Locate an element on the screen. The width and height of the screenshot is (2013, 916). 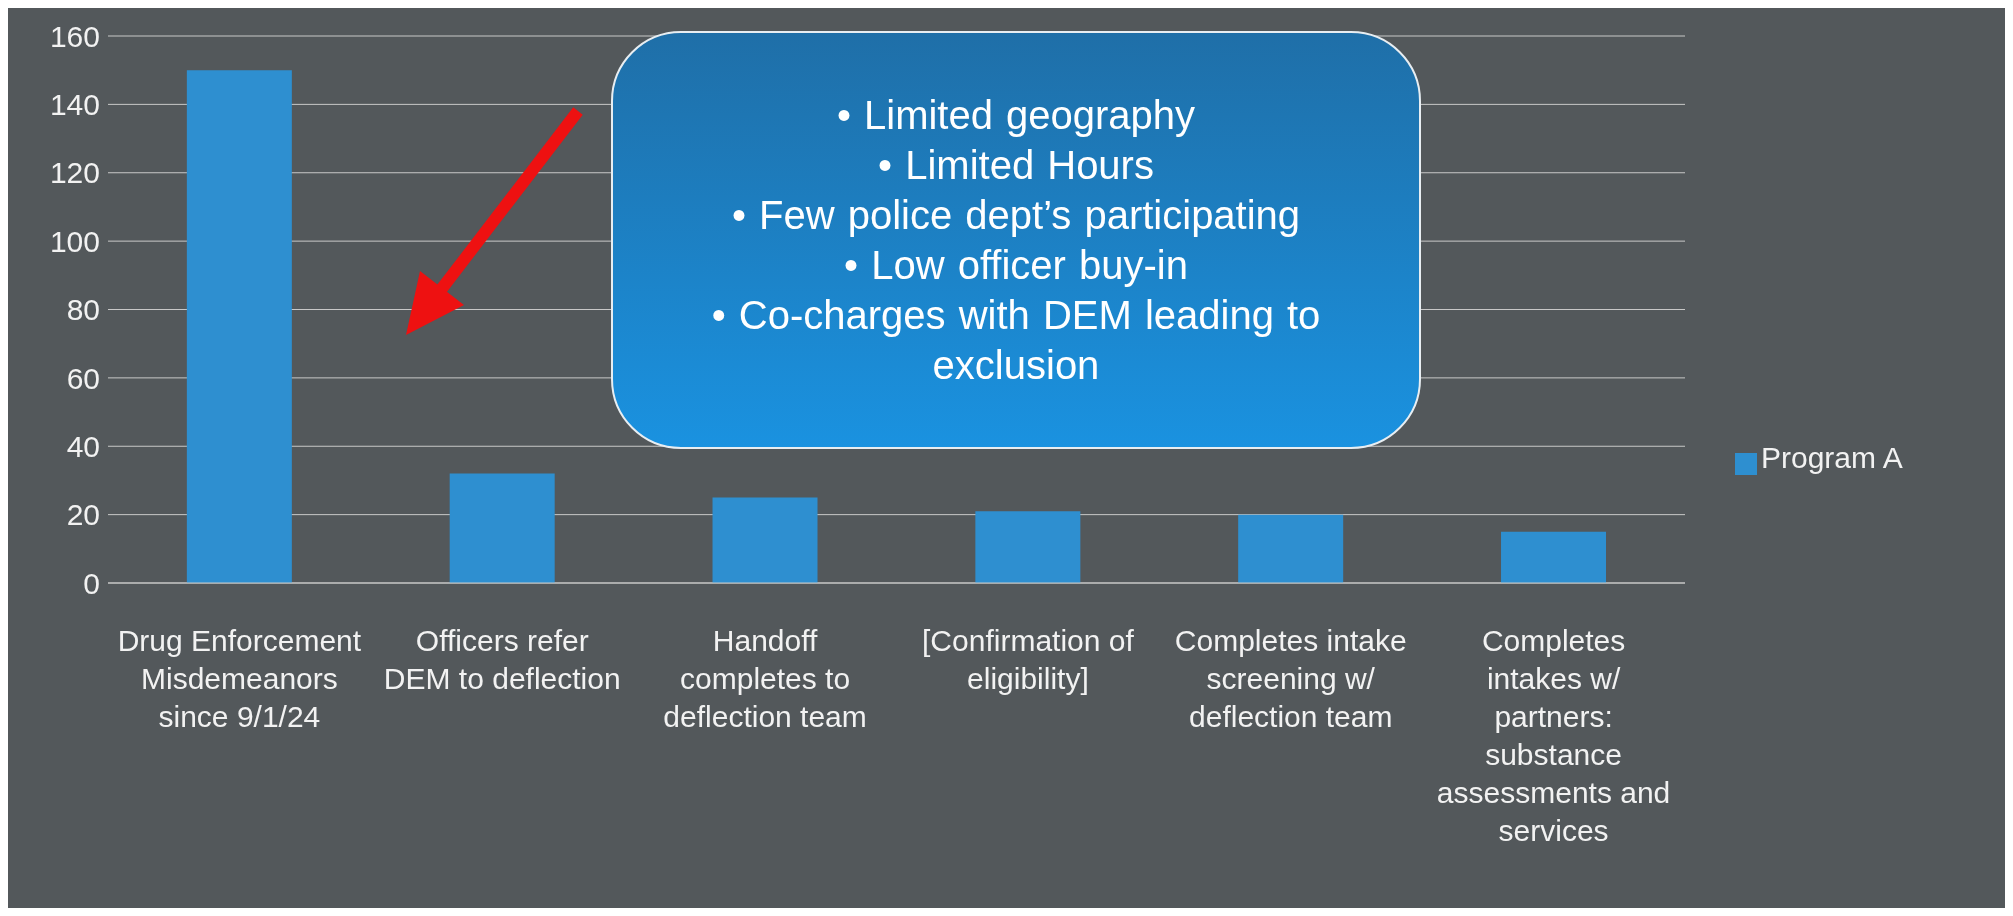
y-tick-label: 160 is located at coordinates (74, 36).